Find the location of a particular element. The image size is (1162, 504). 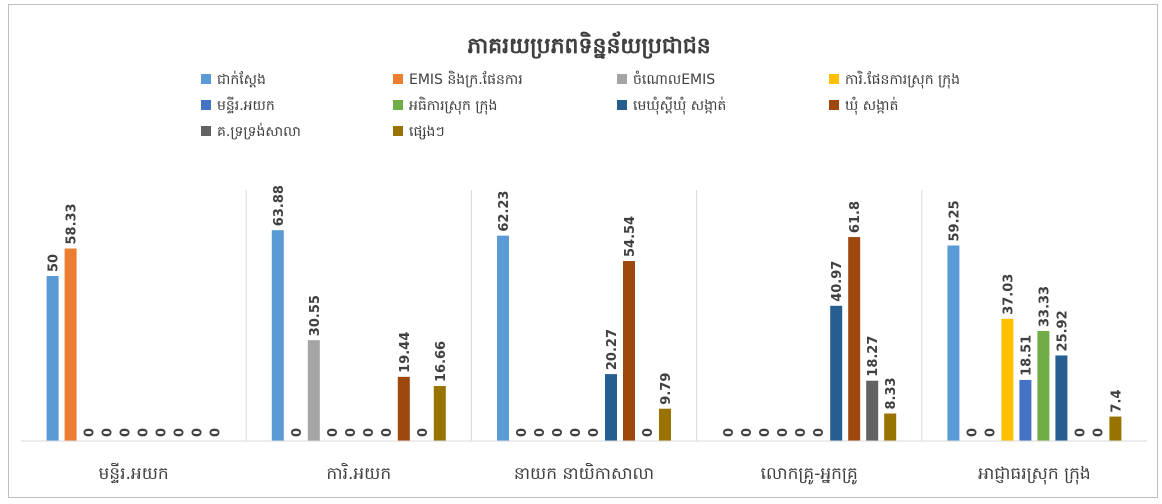

data-label: 40.97 is located at coordinates (837, 281).